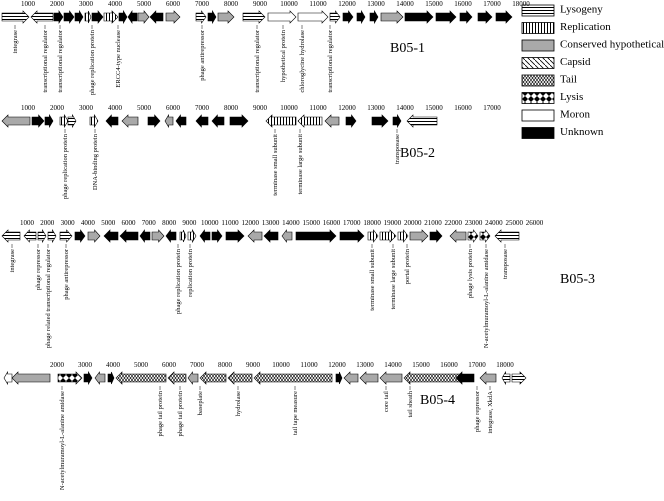  Describe the element at coordinates (173, 108) in the screenshot. I see `ruler-label: 6000` at that location.